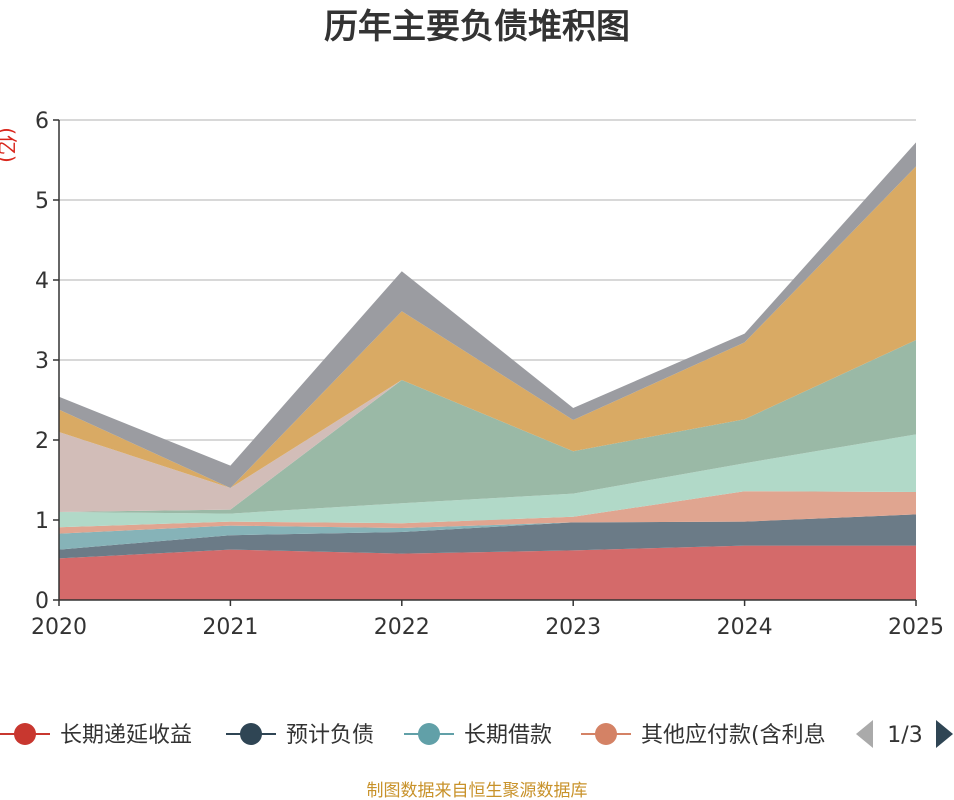 The height and width of the screenshot is (800, 954). Describe the element at coordinates (487, 512) in the screenshot. I see `area-其他应付款(含利息和股利)` at that location.